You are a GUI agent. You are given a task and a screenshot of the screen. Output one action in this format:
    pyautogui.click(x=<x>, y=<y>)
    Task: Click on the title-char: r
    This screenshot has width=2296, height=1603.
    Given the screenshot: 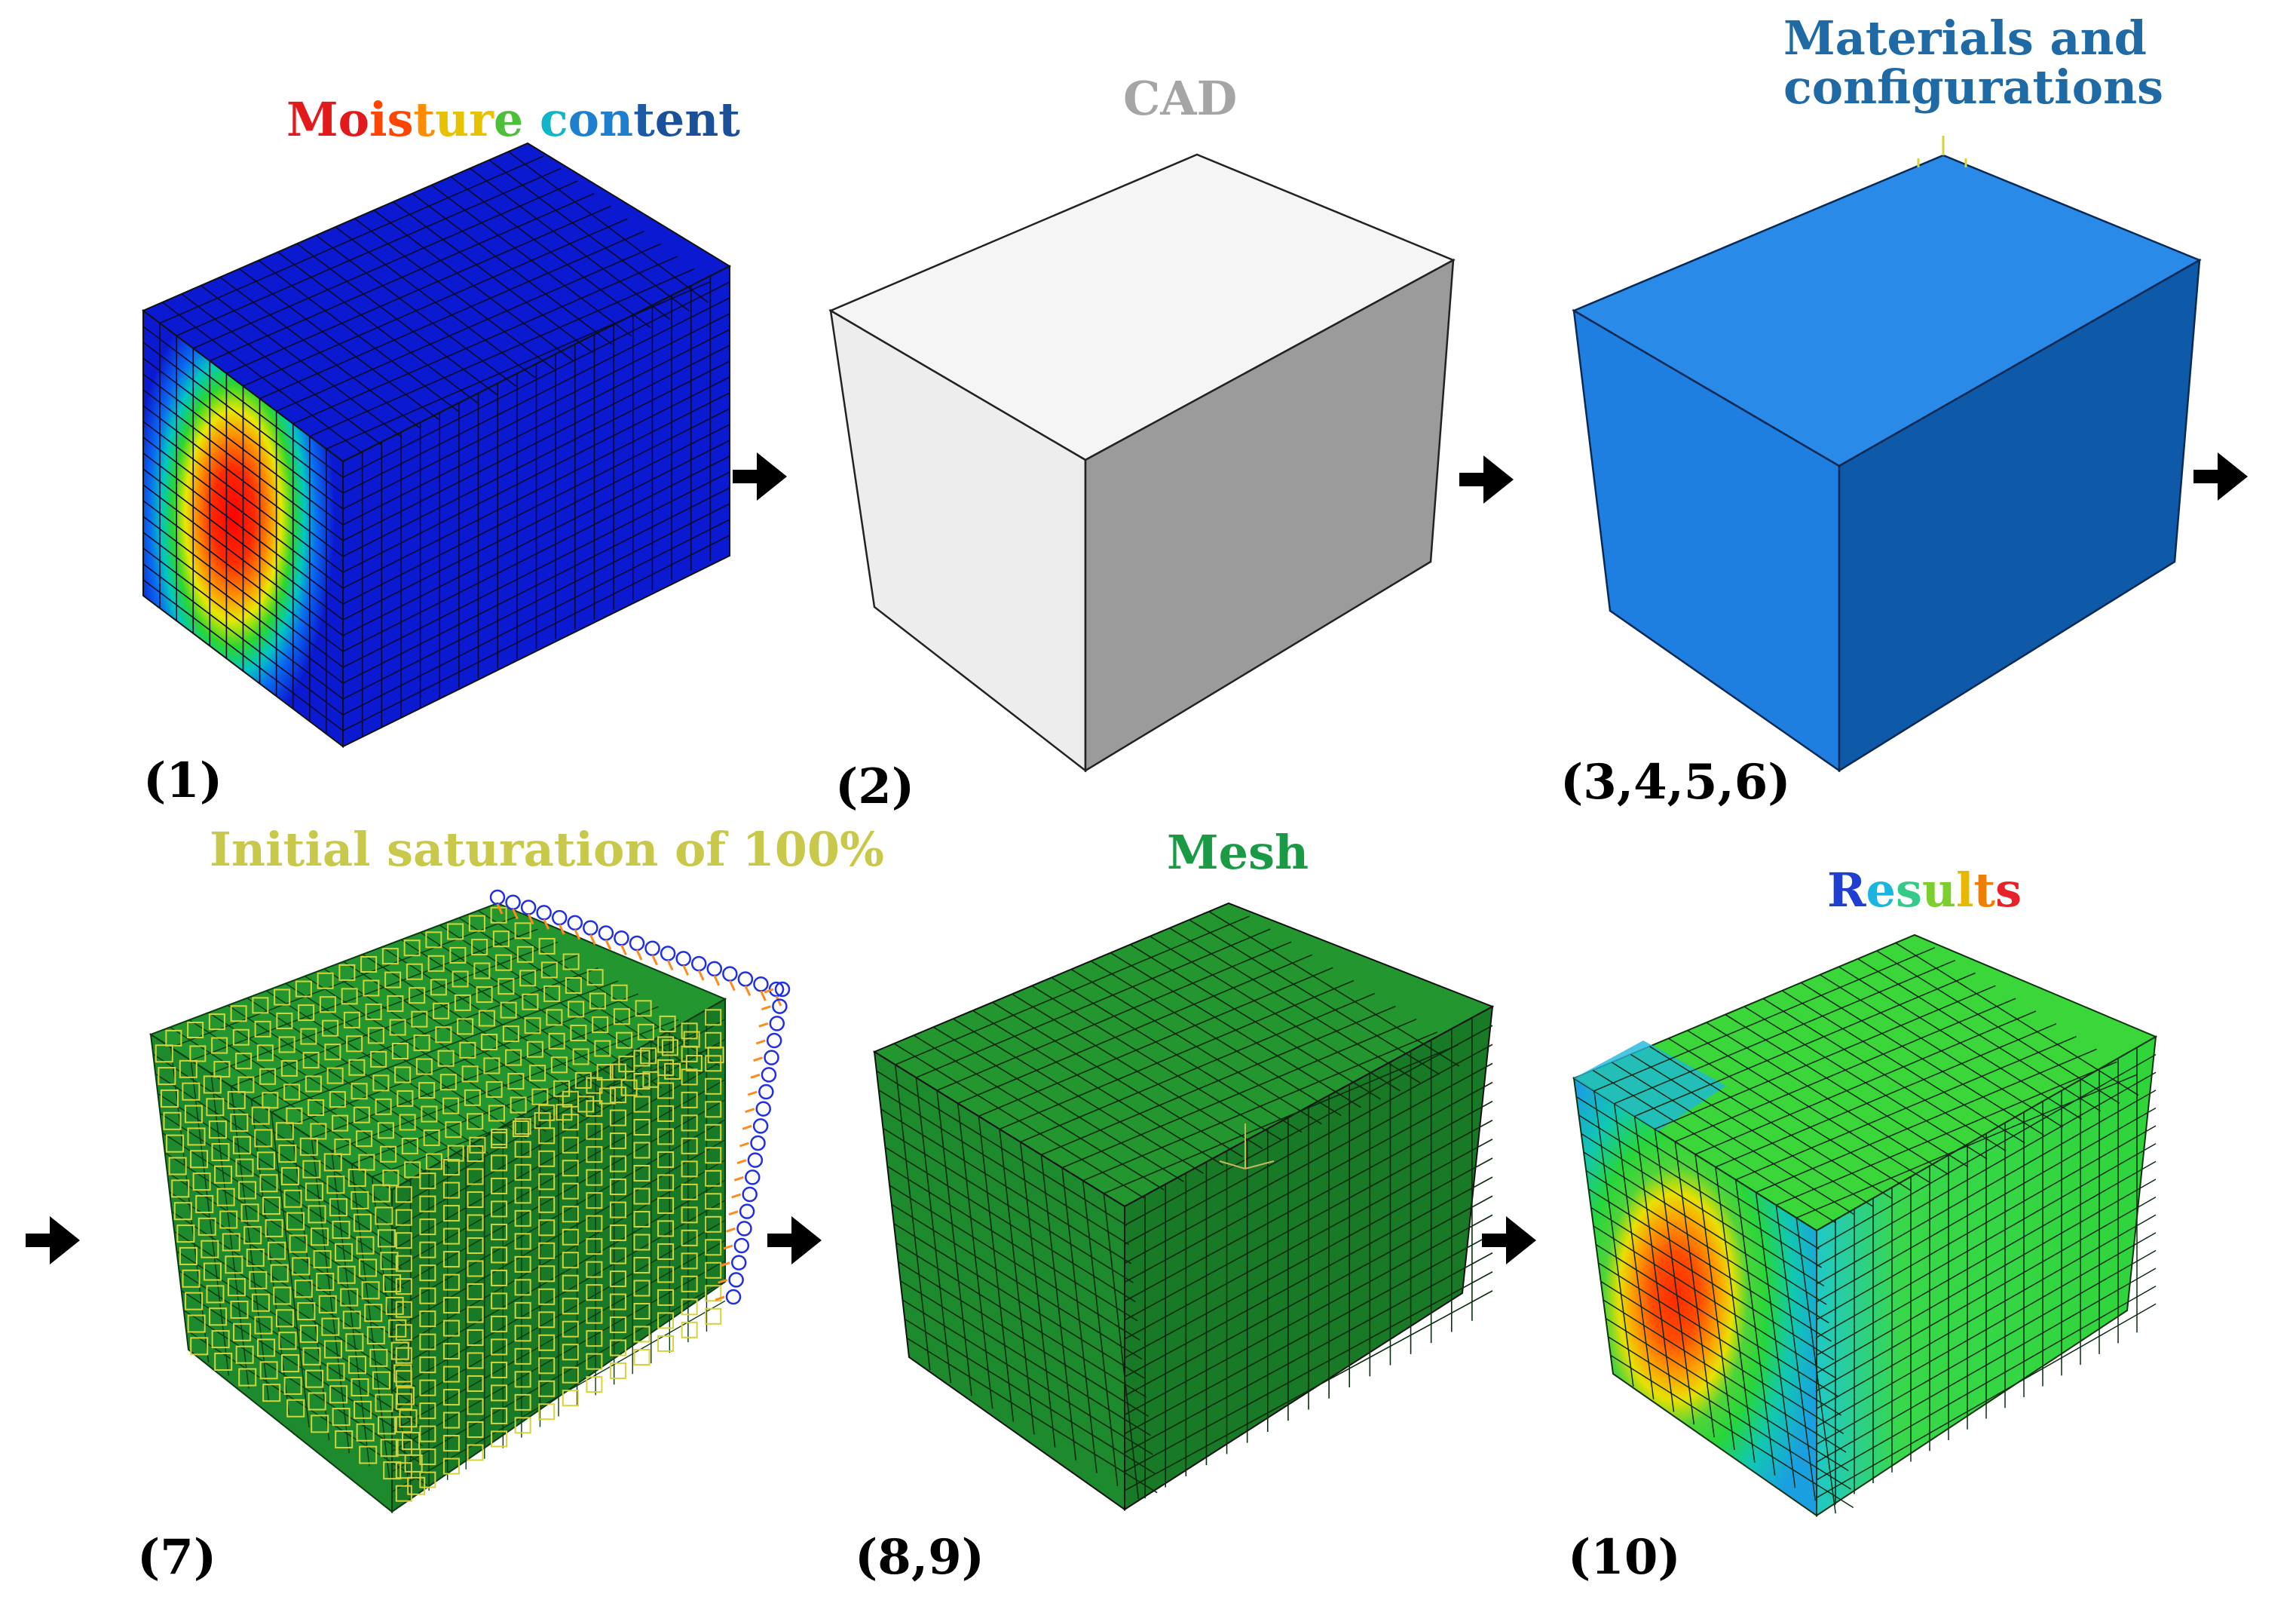 What is the action you would take?
    pyautogui.click(x=481, y=119)
    